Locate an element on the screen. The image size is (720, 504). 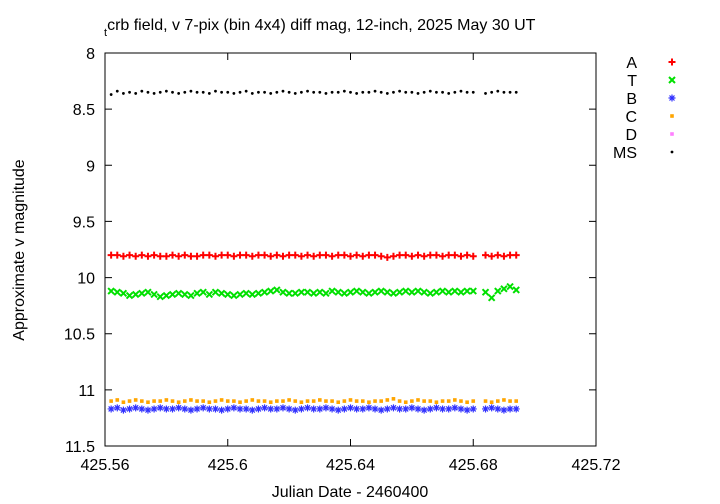
y-tick-label: 8 is located at coordinates (90, 54).